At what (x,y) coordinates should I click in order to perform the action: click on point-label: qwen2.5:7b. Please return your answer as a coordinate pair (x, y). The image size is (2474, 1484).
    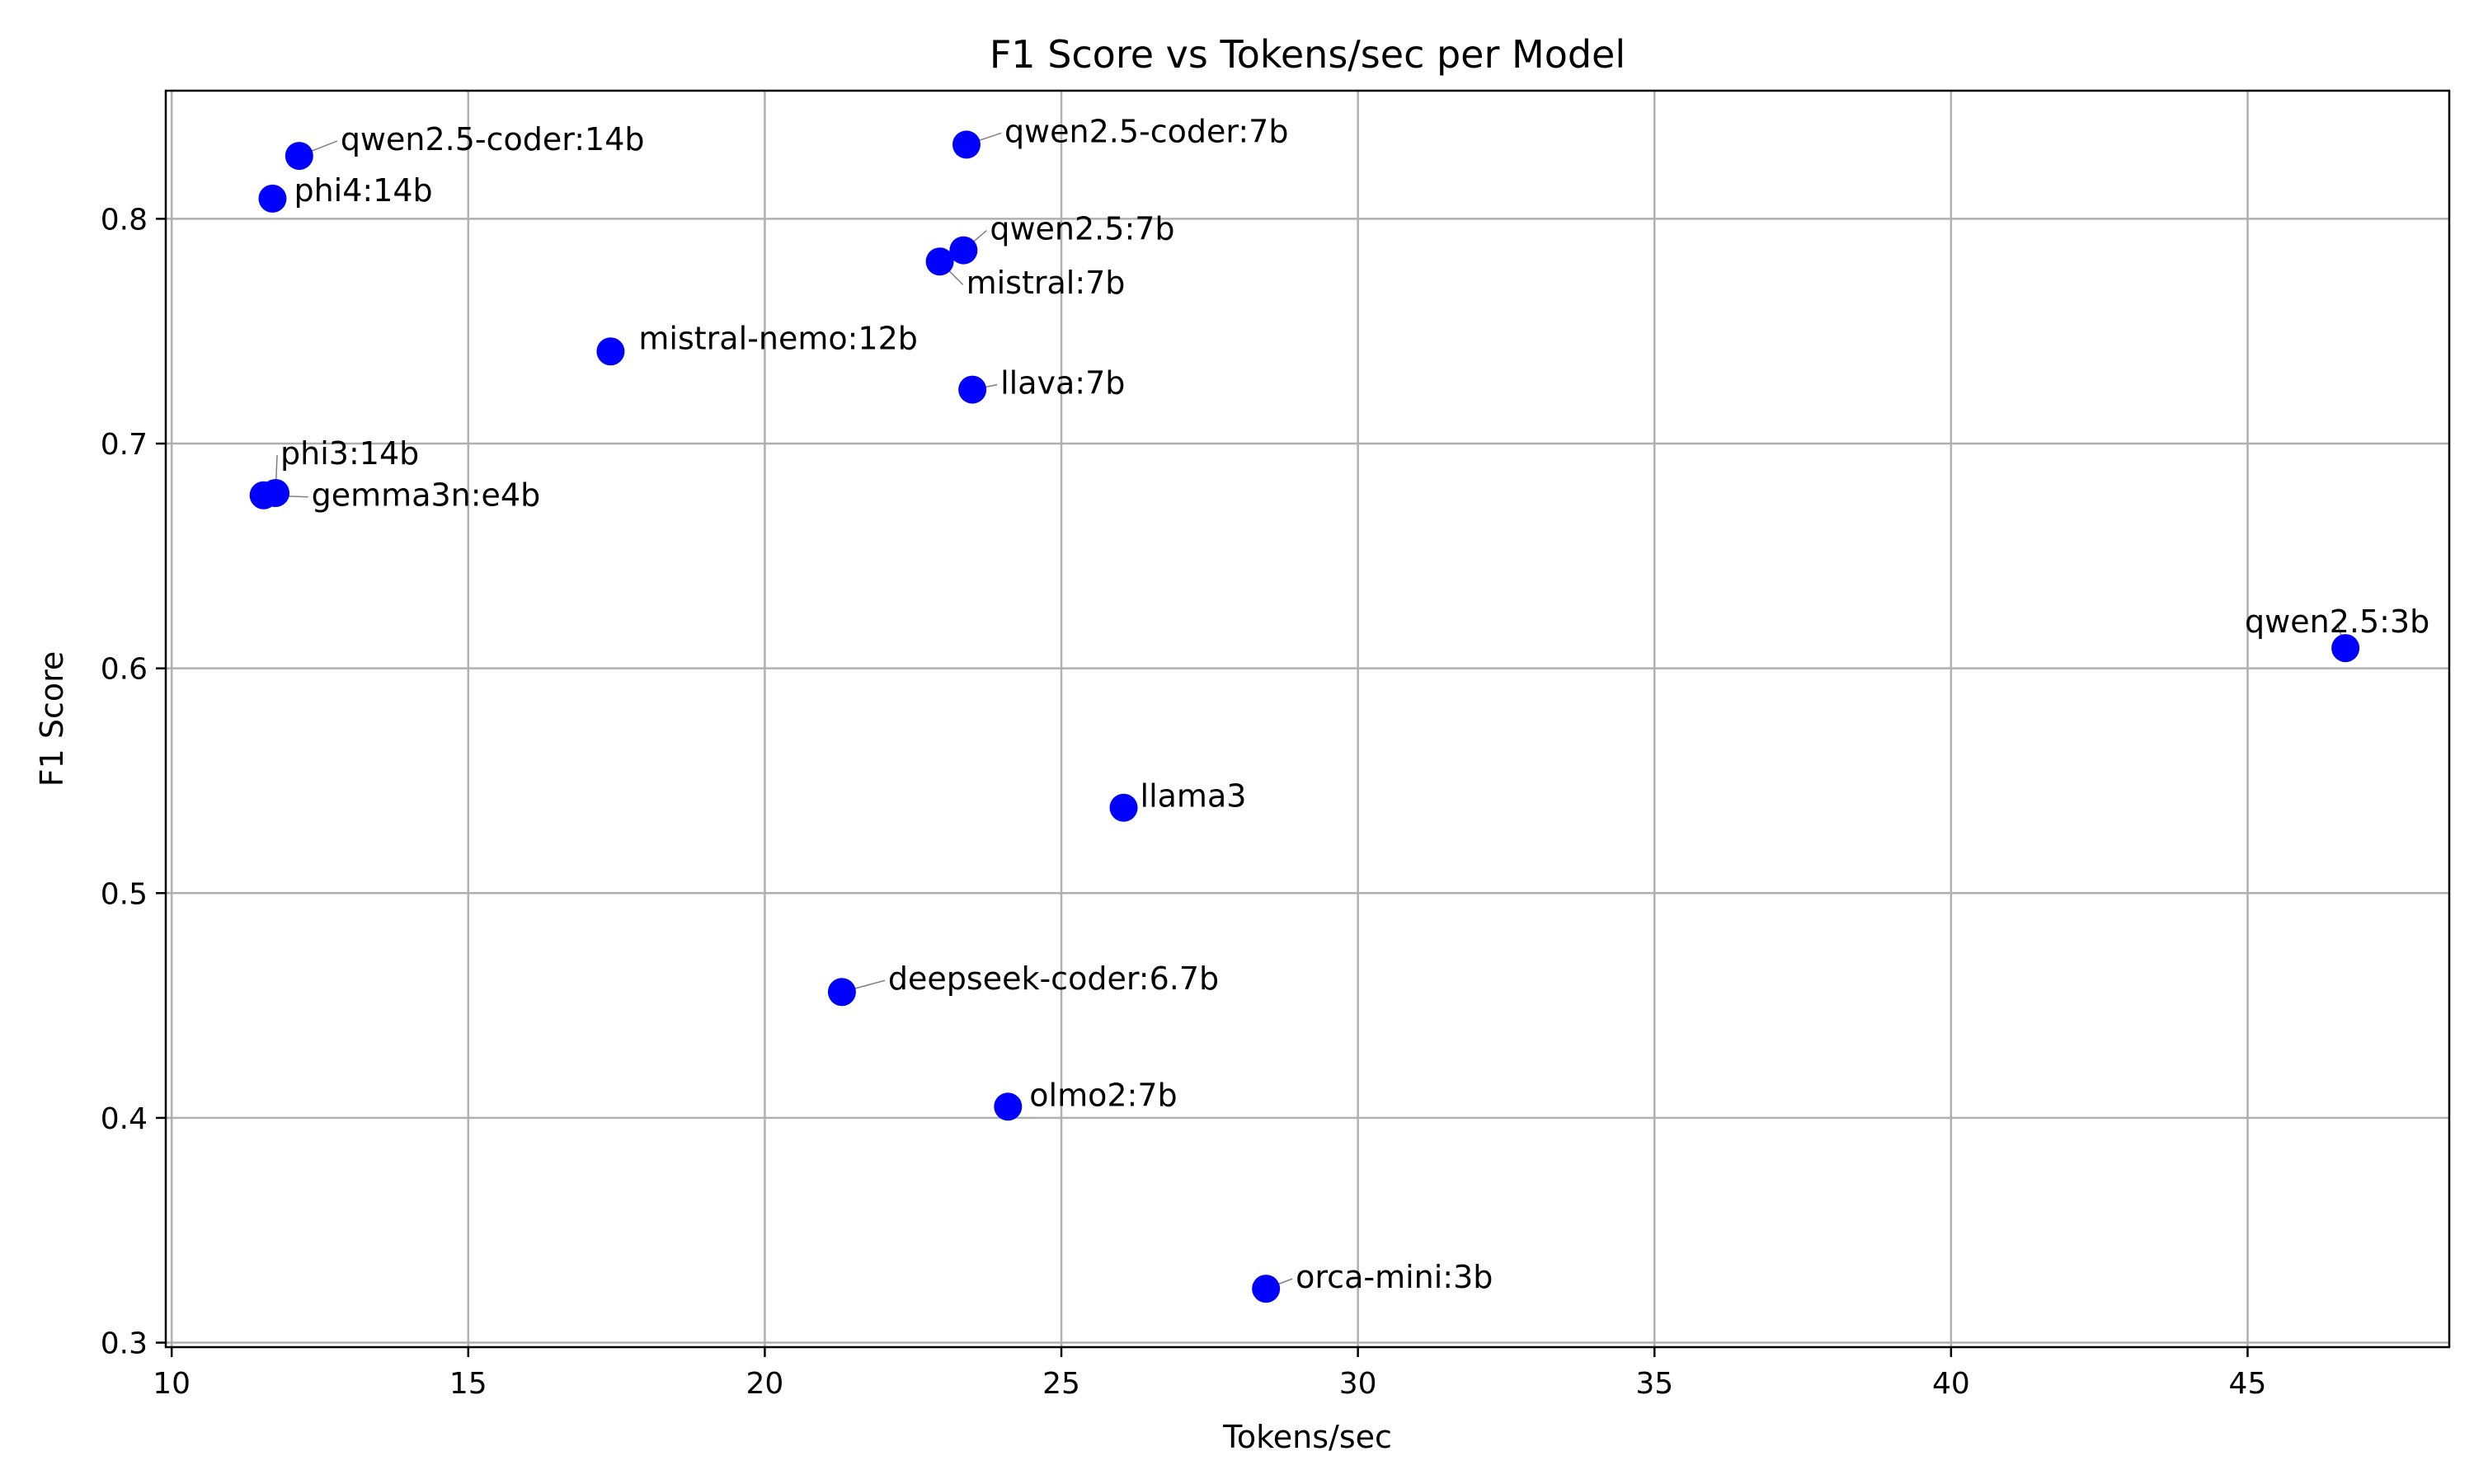
    Looking at the image, I should click on (1082, 229).